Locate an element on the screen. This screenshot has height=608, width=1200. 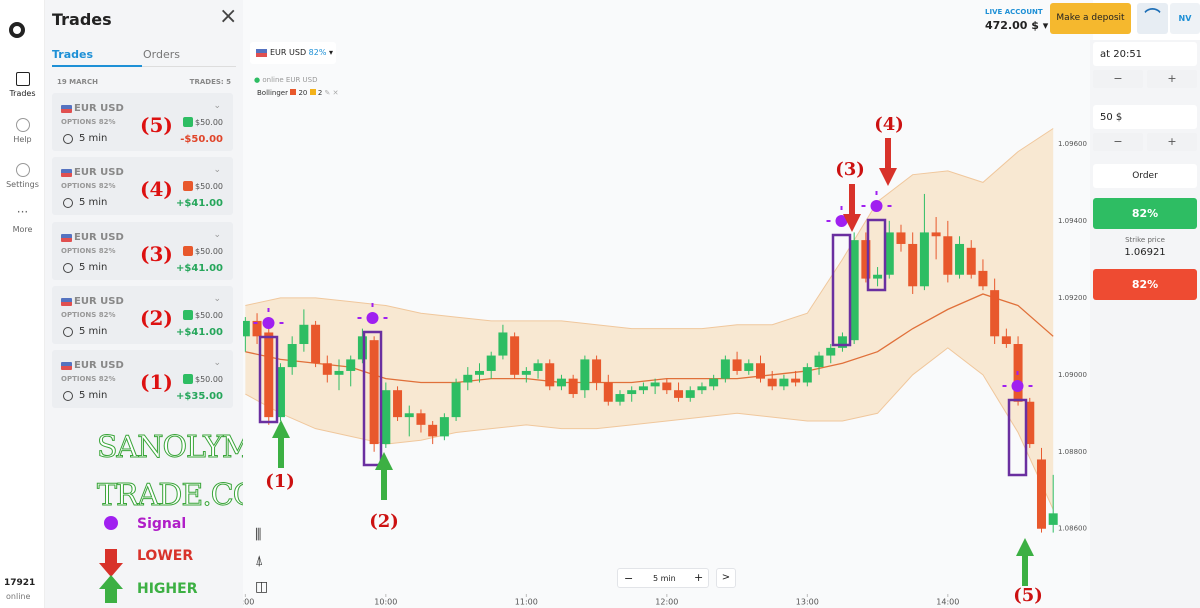
y-tick-label: 1.08800 is located at coordinates (1072, 452).